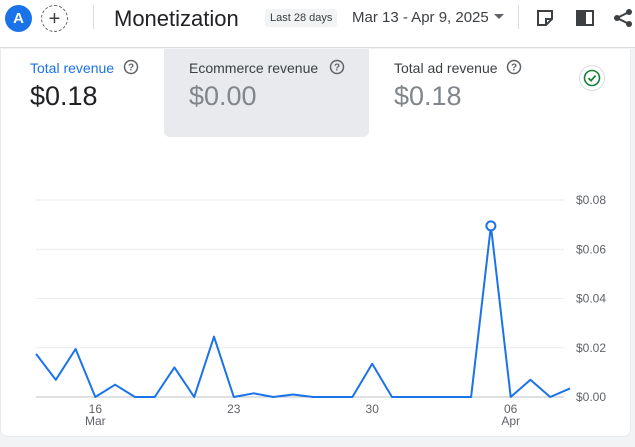 The width and height of the screenshot is (635, 447). What do you see at coordinates (420, 17) in the screenshot?
I see `date-range-selector: Mar 13 - Apr 9, 2025` at bounding box center [420, 17].